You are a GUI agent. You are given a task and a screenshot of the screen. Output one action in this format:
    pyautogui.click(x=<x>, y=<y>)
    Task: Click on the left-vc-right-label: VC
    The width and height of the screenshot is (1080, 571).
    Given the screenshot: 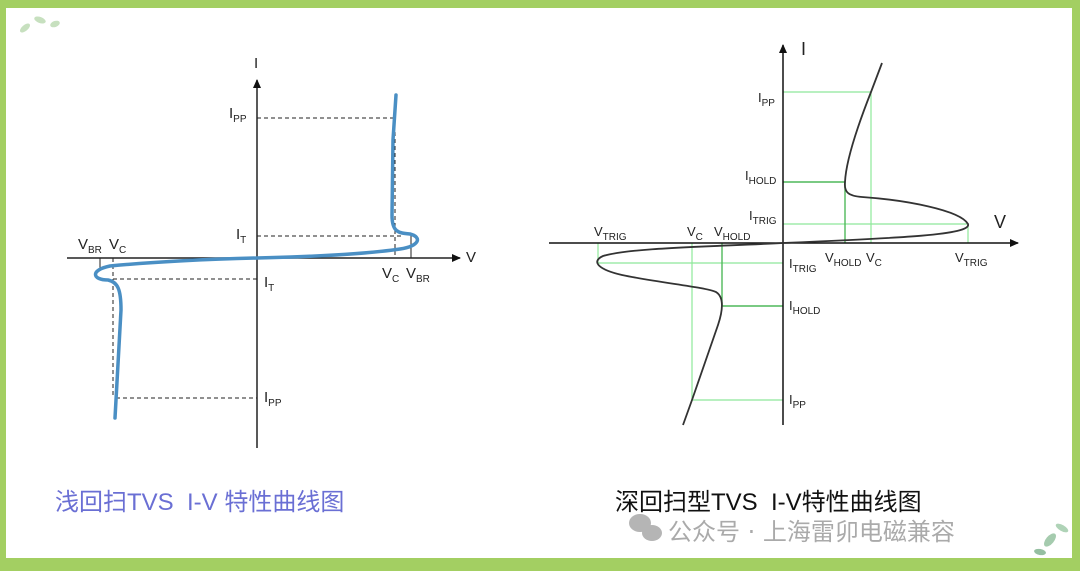 What is the action you would take?
    pyautogui.click(x=390, y=275)
    